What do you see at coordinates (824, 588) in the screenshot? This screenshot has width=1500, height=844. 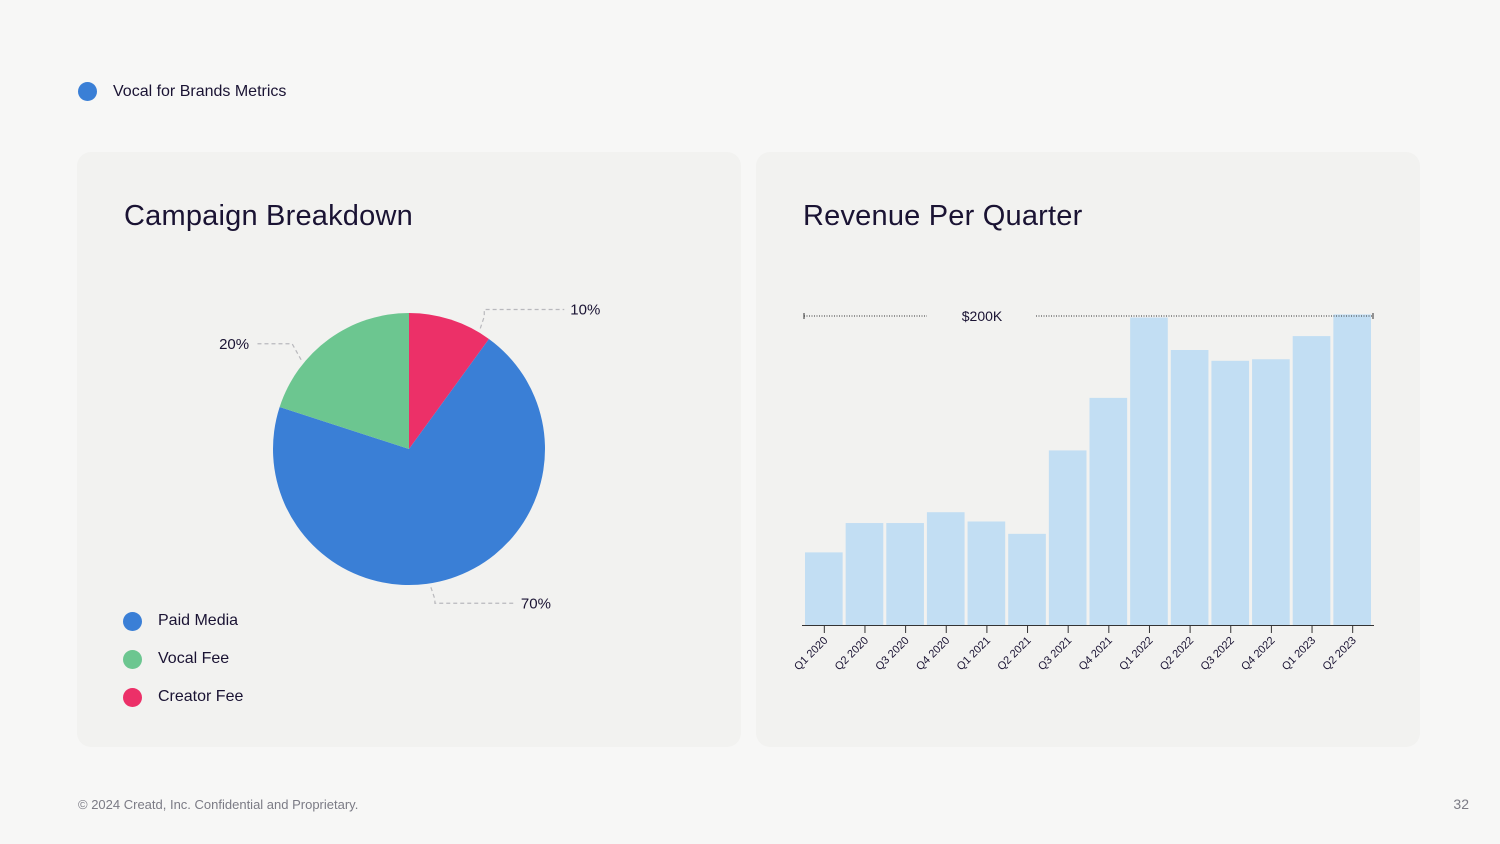 I see `bar-q1-2020` at bounding box center [824, 588].